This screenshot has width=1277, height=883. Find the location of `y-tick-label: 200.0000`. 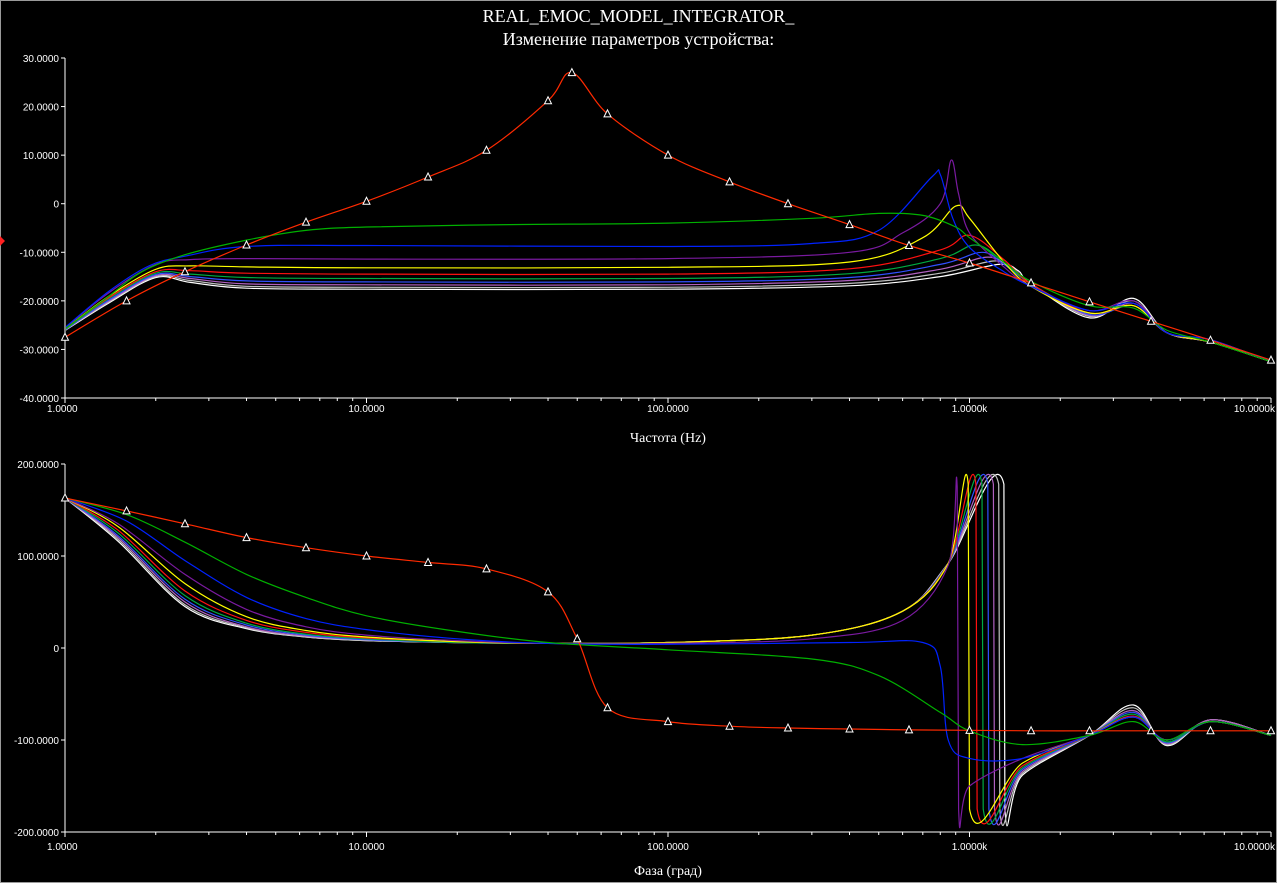

y-tick-label: 200.0000 is located at coordinates (38, 465).